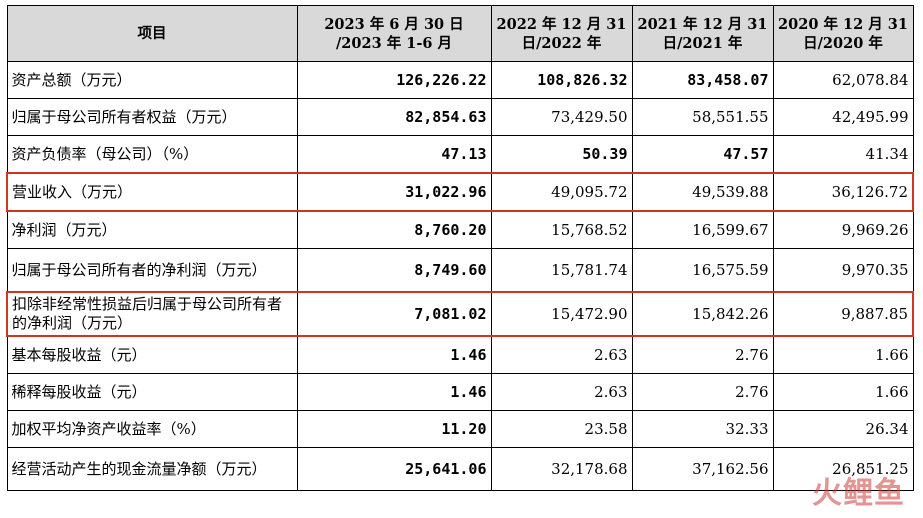 The image size is (923, 518). I want to click on cell-2021: 37,162.56, so click(702, 469).